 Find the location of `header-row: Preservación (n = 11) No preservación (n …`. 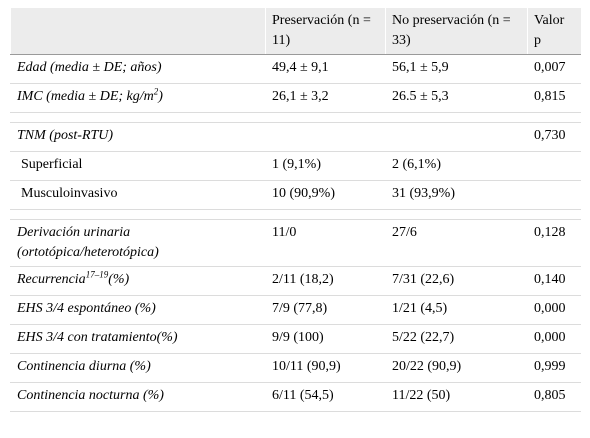

header-row: Preservación (n = 11) No preservación (n … is located at coordinates (295, 31).